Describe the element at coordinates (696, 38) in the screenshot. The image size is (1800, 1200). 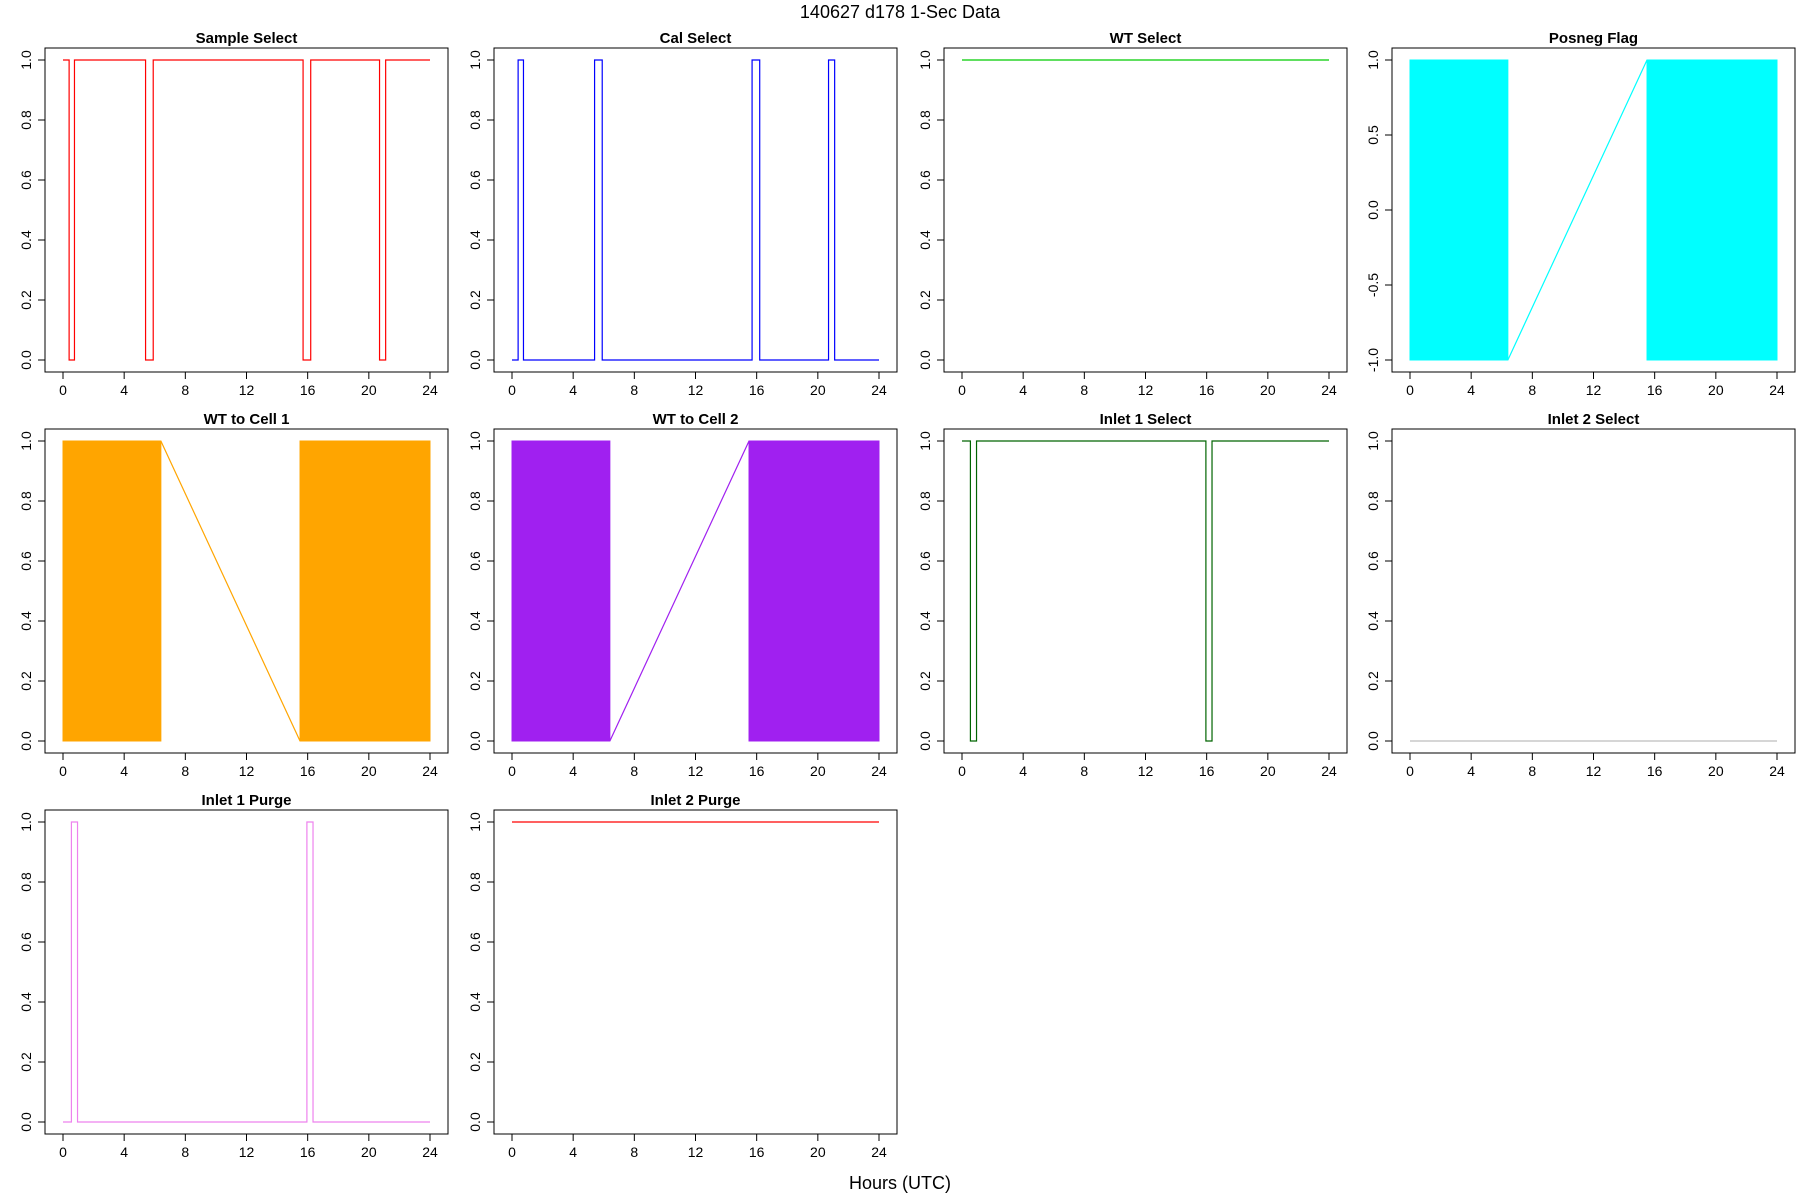
I see `panel-title: Cal Select` at that location.